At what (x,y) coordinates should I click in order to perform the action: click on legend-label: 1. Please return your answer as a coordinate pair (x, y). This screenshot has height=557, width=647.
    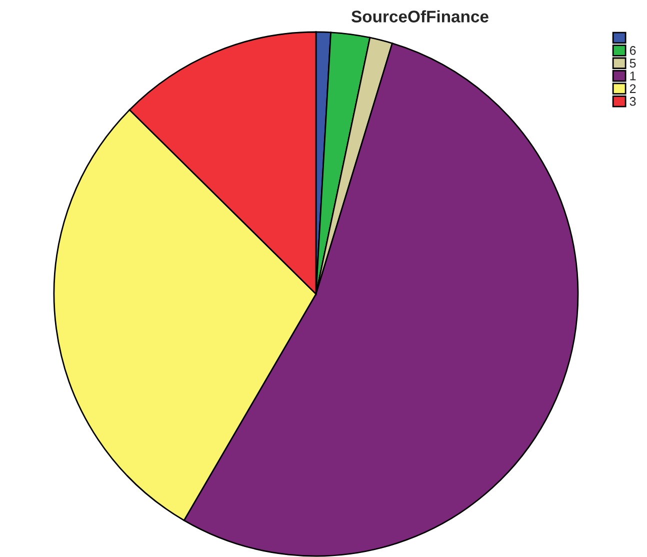
    Looking at the image, I should click on (633, 76).